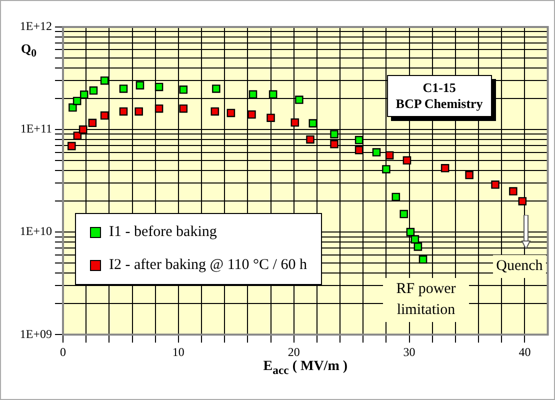 The height and width of the screenshot is (400, 555). What do you see at coordinates (426, 300) in the screenshot?
I see `annotation: RF power limitation` at bounding box center [426, 300].